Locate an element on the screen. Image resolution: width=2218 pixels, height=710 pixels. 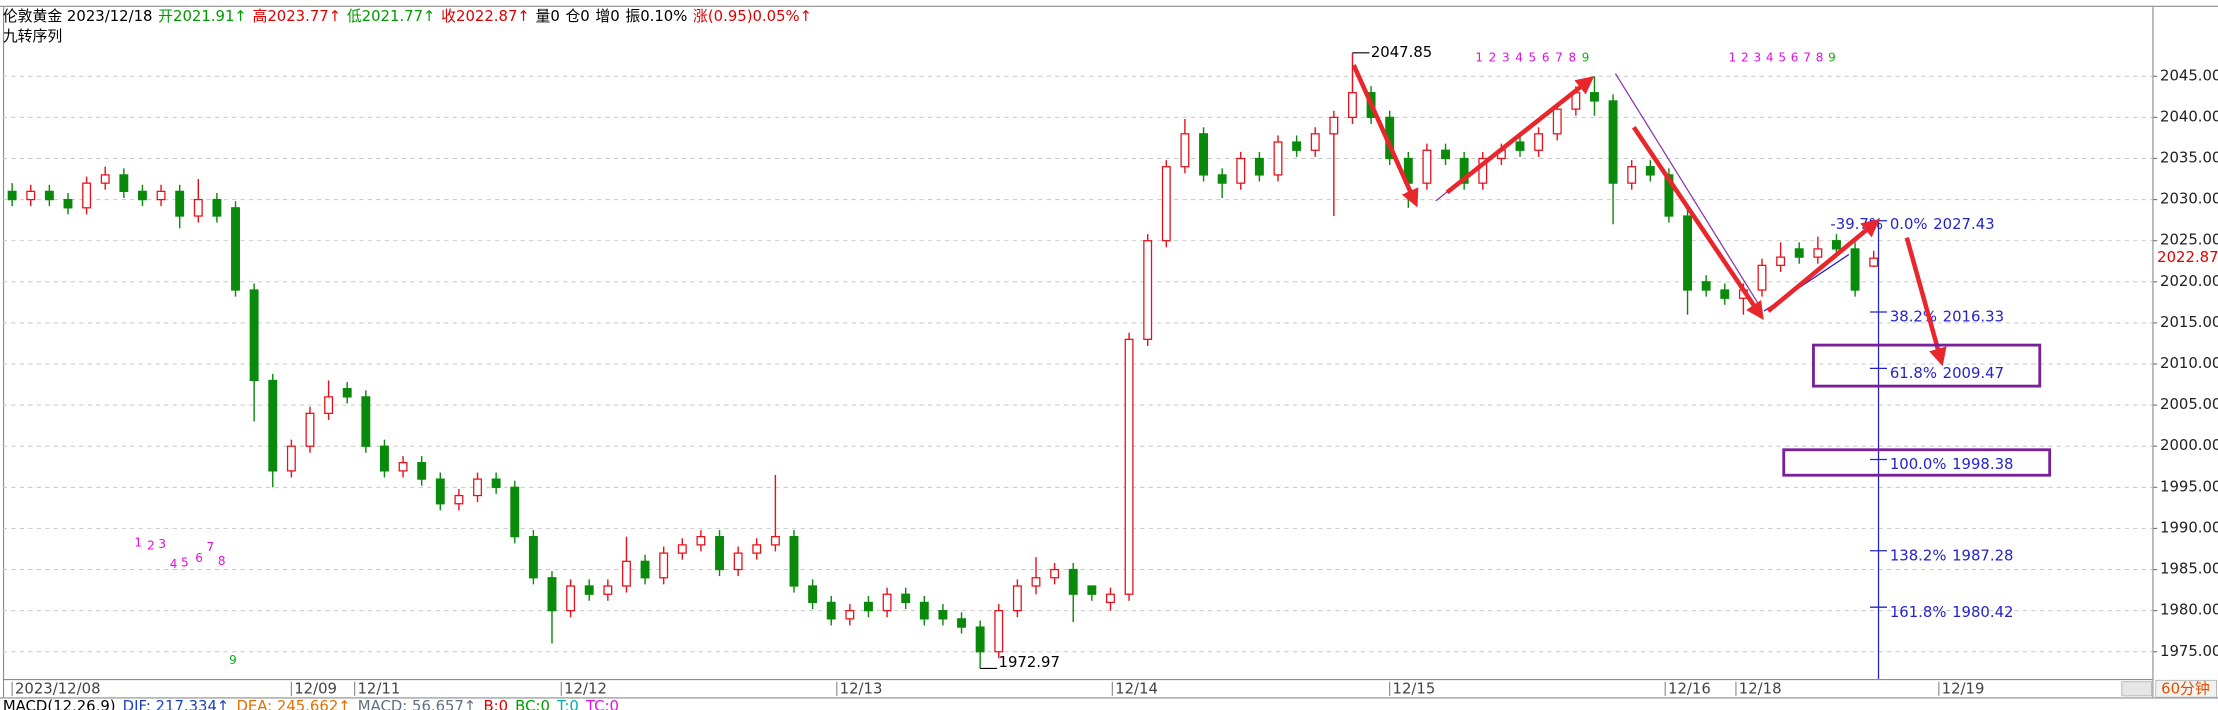
scroll-box is located at coordinates (2136, 689).